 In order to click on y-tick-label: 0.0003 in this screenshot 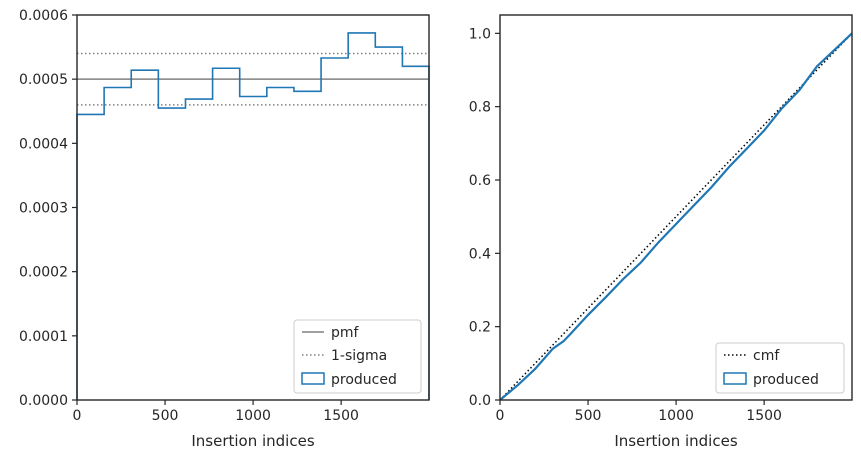, I will do `click(43, 209)`.